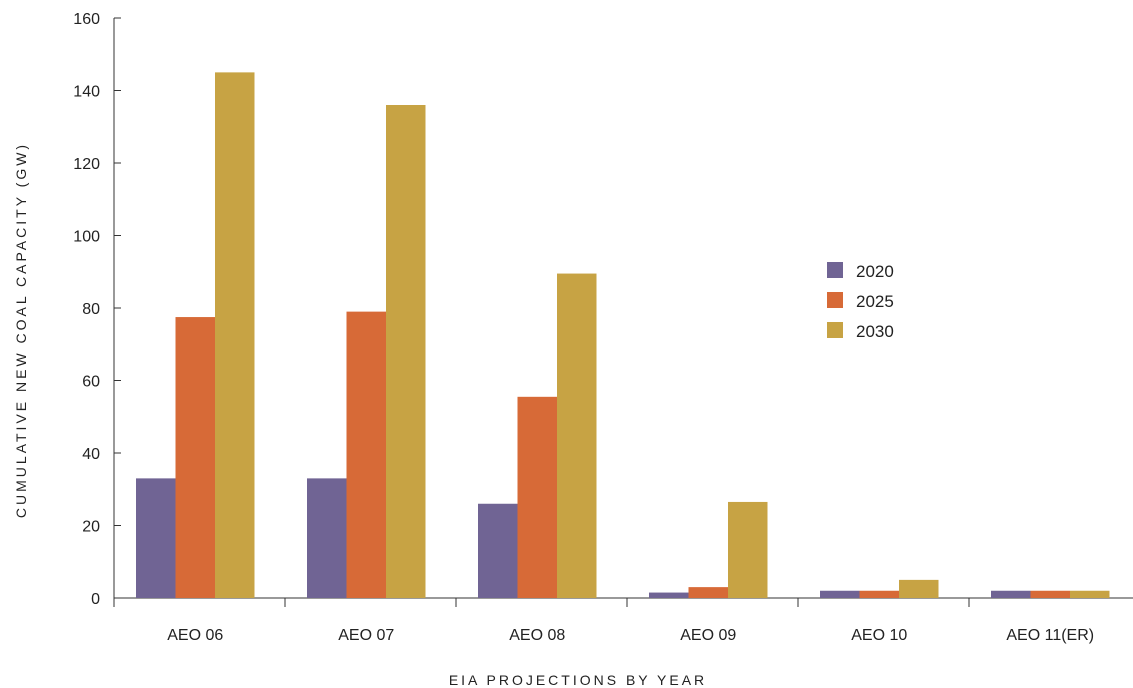  I want to click on legend-label: 2020, so click(875, 271).